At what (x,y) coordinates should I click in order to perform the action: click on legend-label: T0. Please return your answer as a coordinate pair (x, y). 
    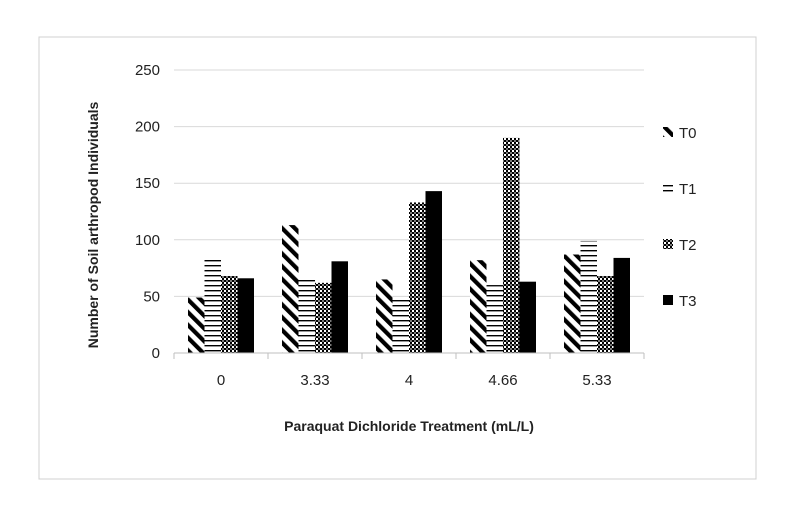
    Looking at the image, I should click on (688, 133).